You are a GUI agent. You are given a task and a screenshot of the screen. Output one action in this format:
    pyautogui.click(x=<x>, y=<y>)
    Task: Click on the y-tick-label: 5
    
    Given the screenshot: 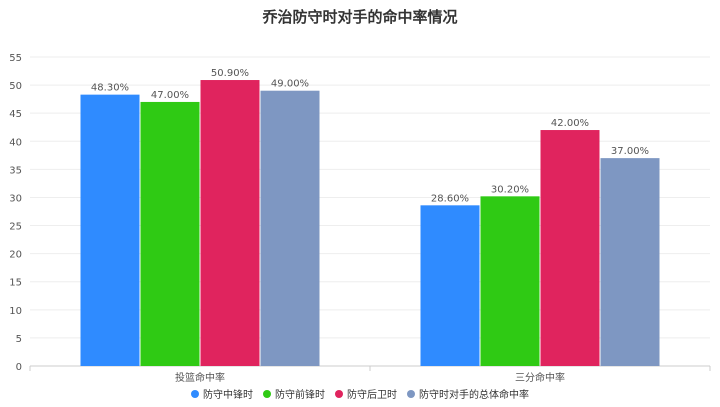 What is the action you would take?
    pyautogui.click(x=19, y=339)
    